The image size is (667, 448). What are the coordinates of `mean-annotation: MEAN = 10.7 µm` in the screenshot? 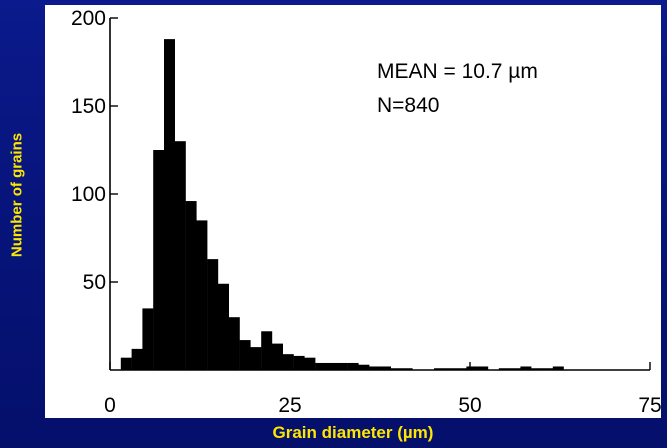 It's located at (457, 71).